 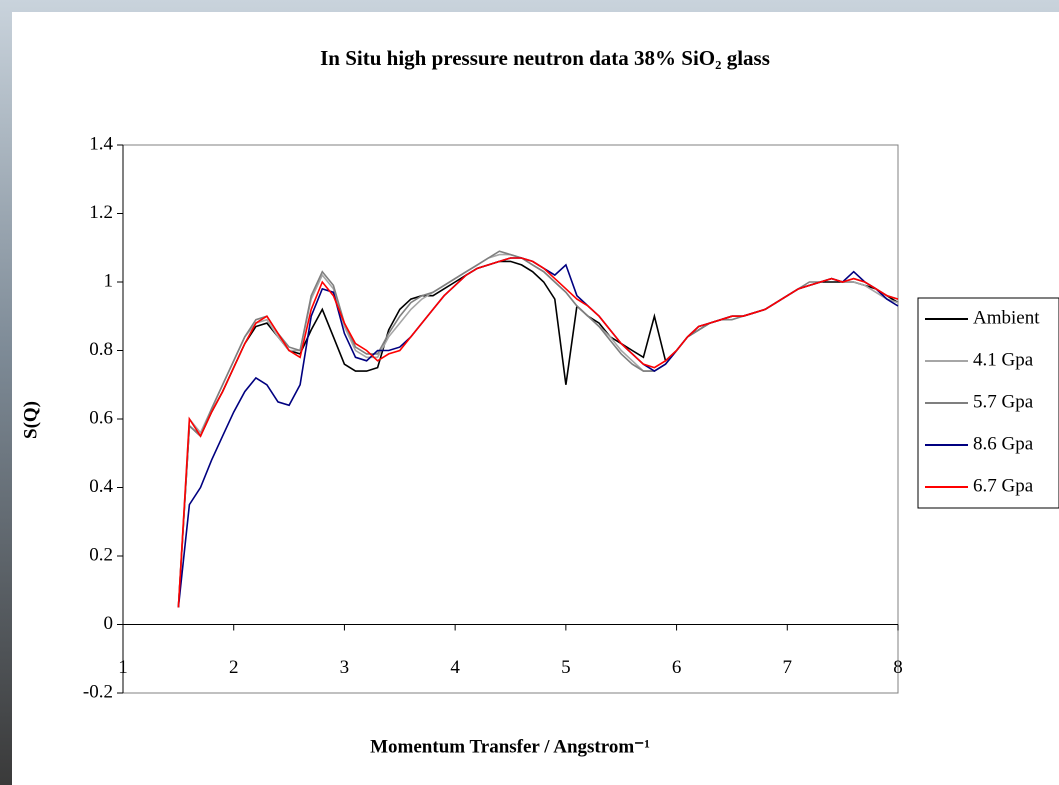 I want to click on legend-label: 8.6 Gpa, so click(x=1003, y=443).